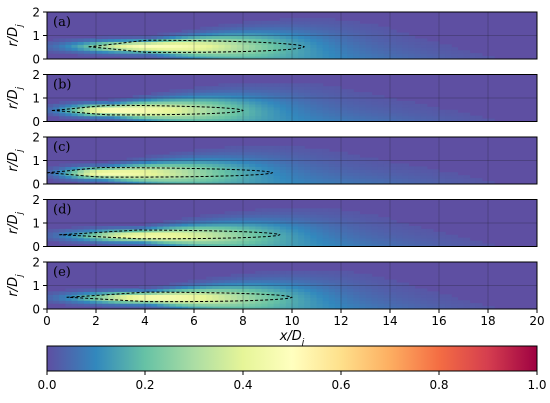  I want to click on contour-line, so click(160, 172).